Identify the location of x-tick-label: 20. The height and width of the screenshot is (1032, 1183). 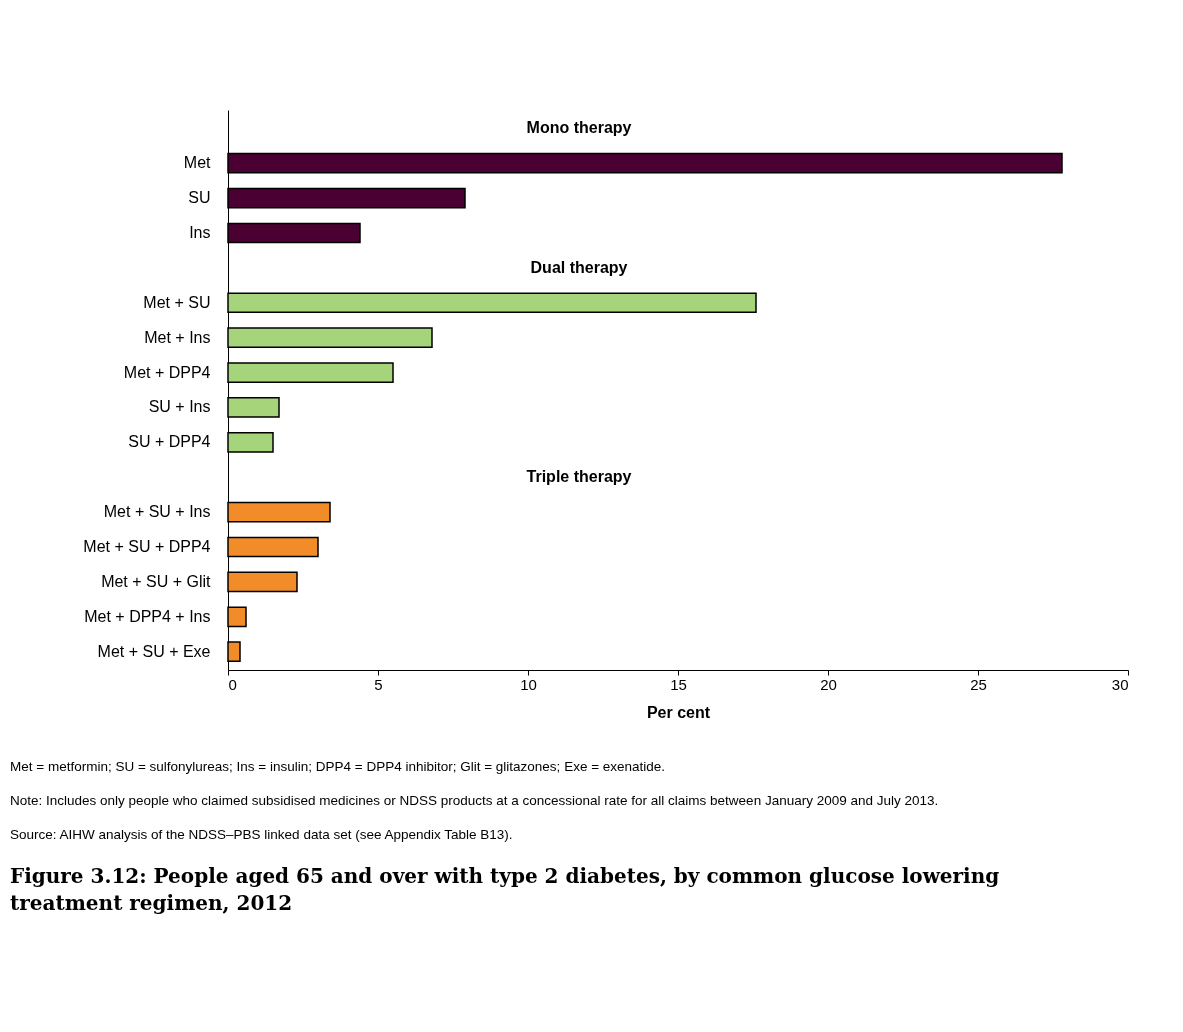
(828, 684).